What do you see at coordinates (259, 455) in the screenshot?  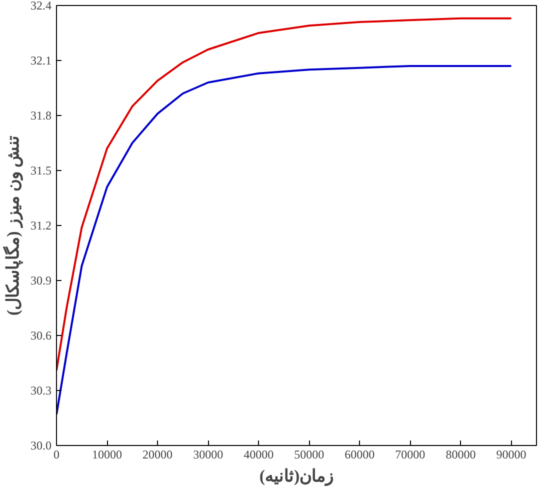 I see `x-tick-label: 40000` at bounding box center [259, 455].